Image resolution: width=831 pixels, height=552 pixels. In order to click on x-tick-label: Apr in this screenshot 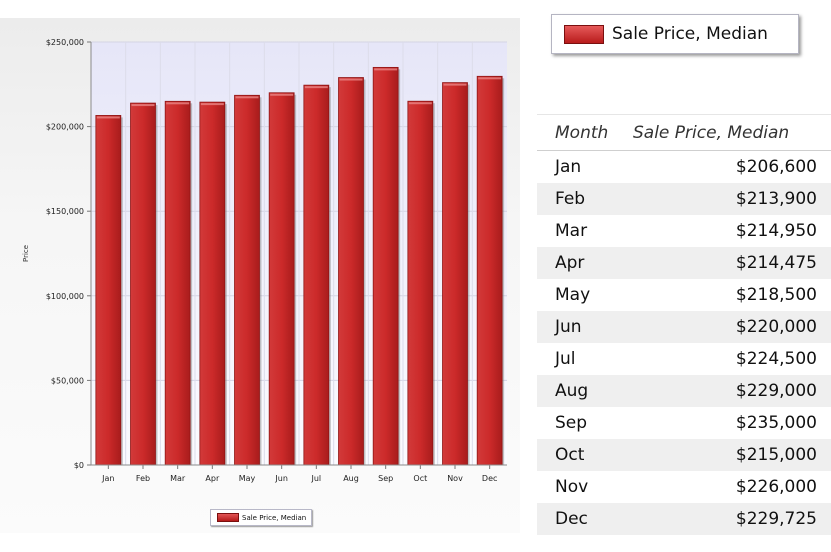, I will do `click(212, 478)`.